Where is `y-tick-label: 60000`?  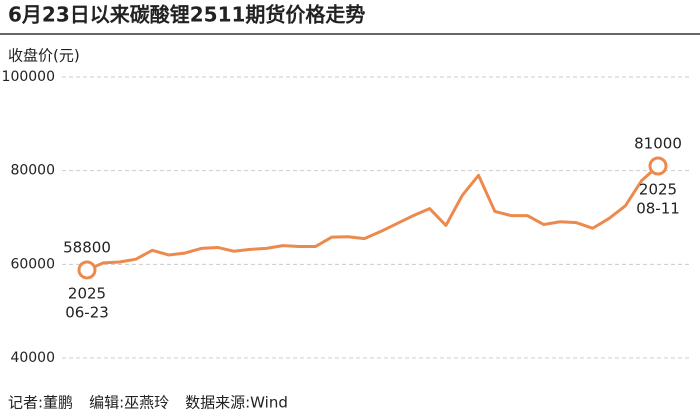
y-tick-label: 60000 is located at coordinates (32, 264).